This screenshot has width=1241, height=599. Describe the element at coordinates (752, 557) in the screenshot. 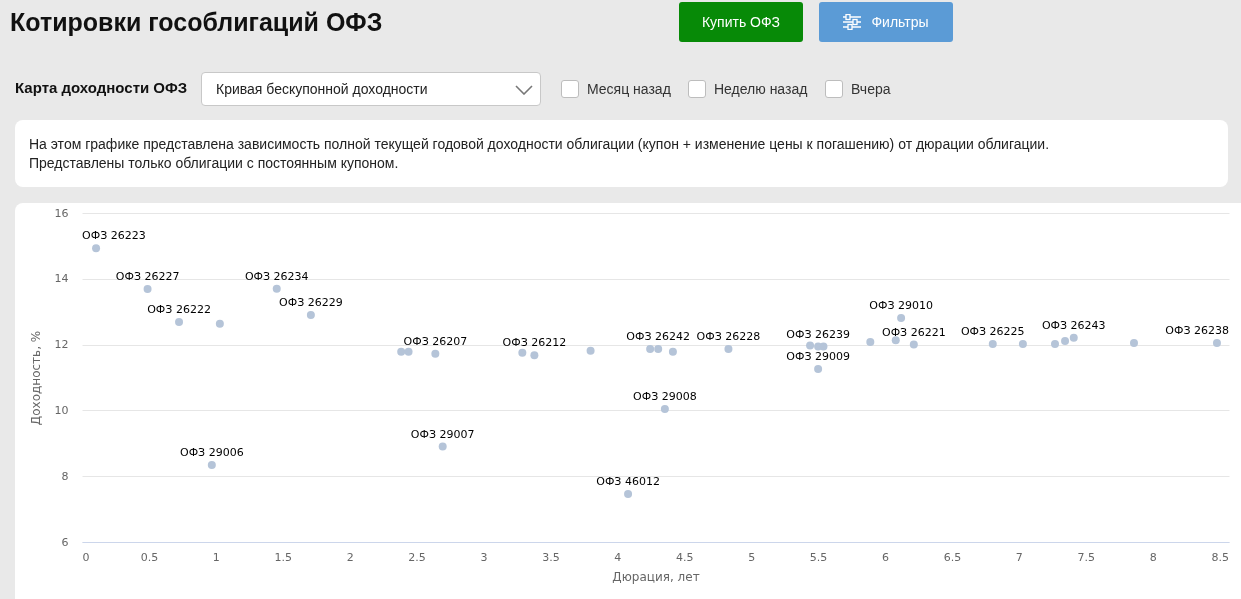

I see `x-tick-label: 5` at that location.